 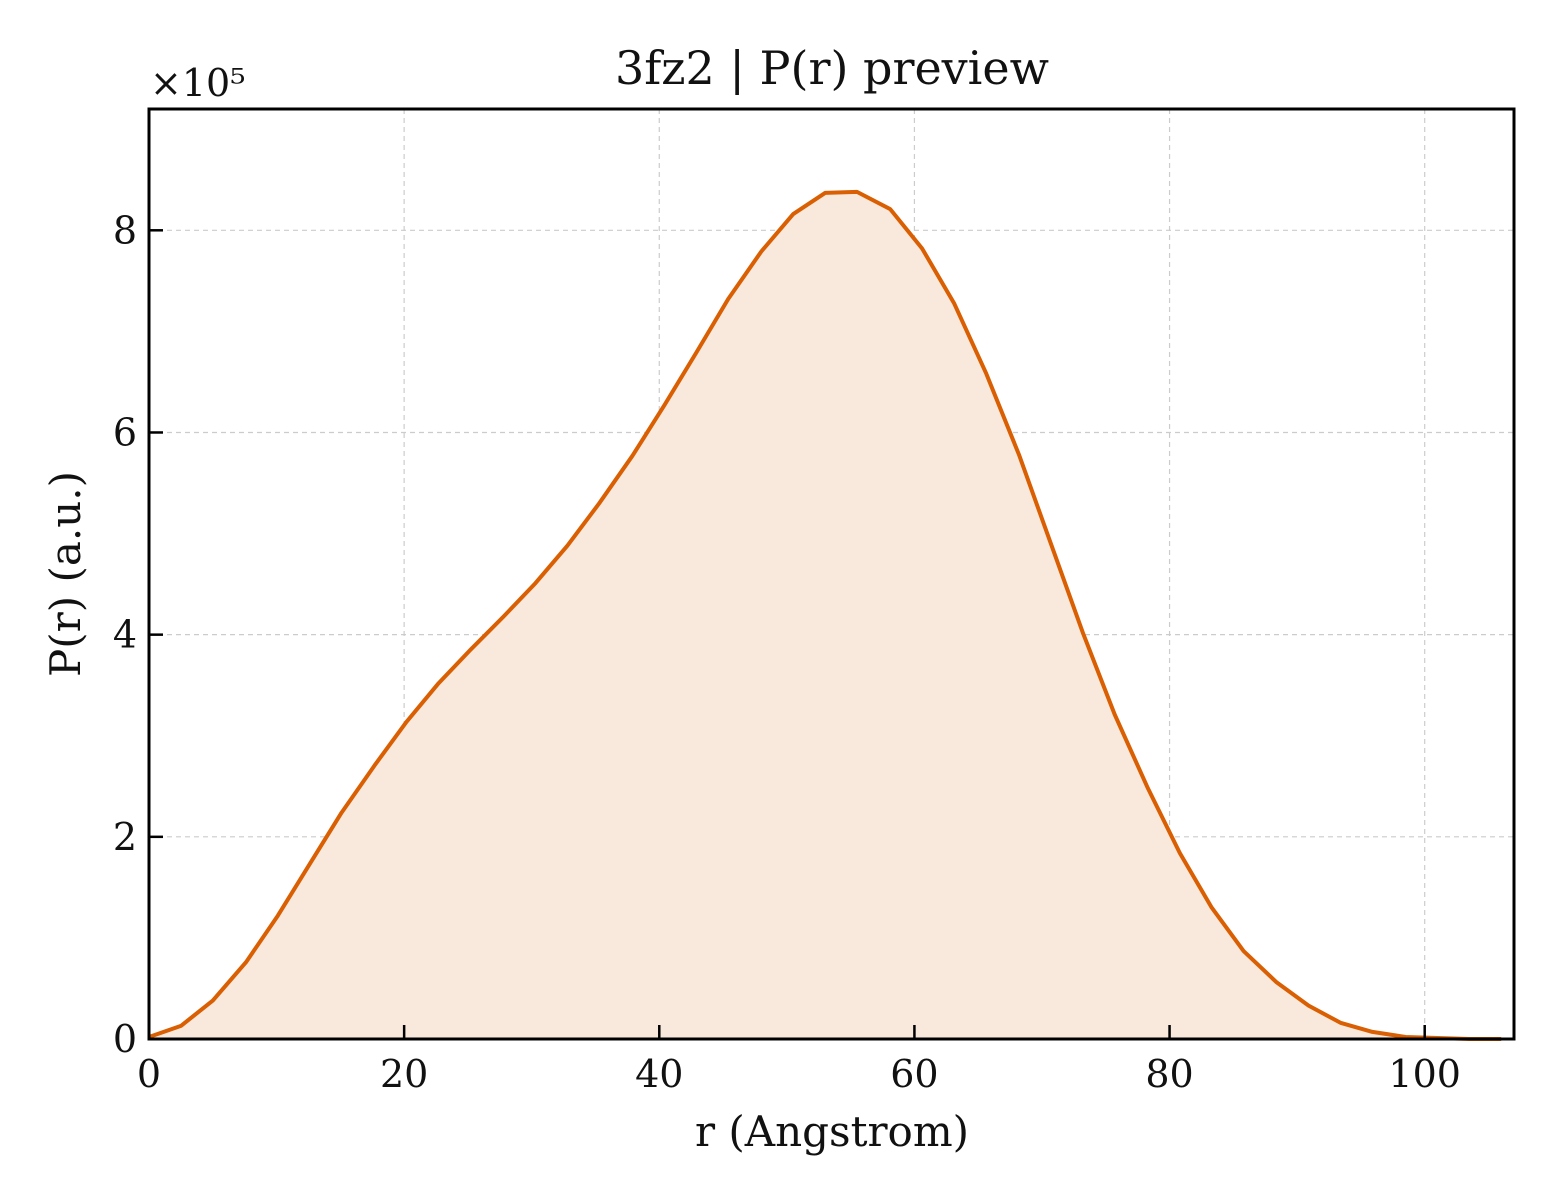 I want to click on x-axis-label: r (Angstrom), so click(x=832, y=1131).